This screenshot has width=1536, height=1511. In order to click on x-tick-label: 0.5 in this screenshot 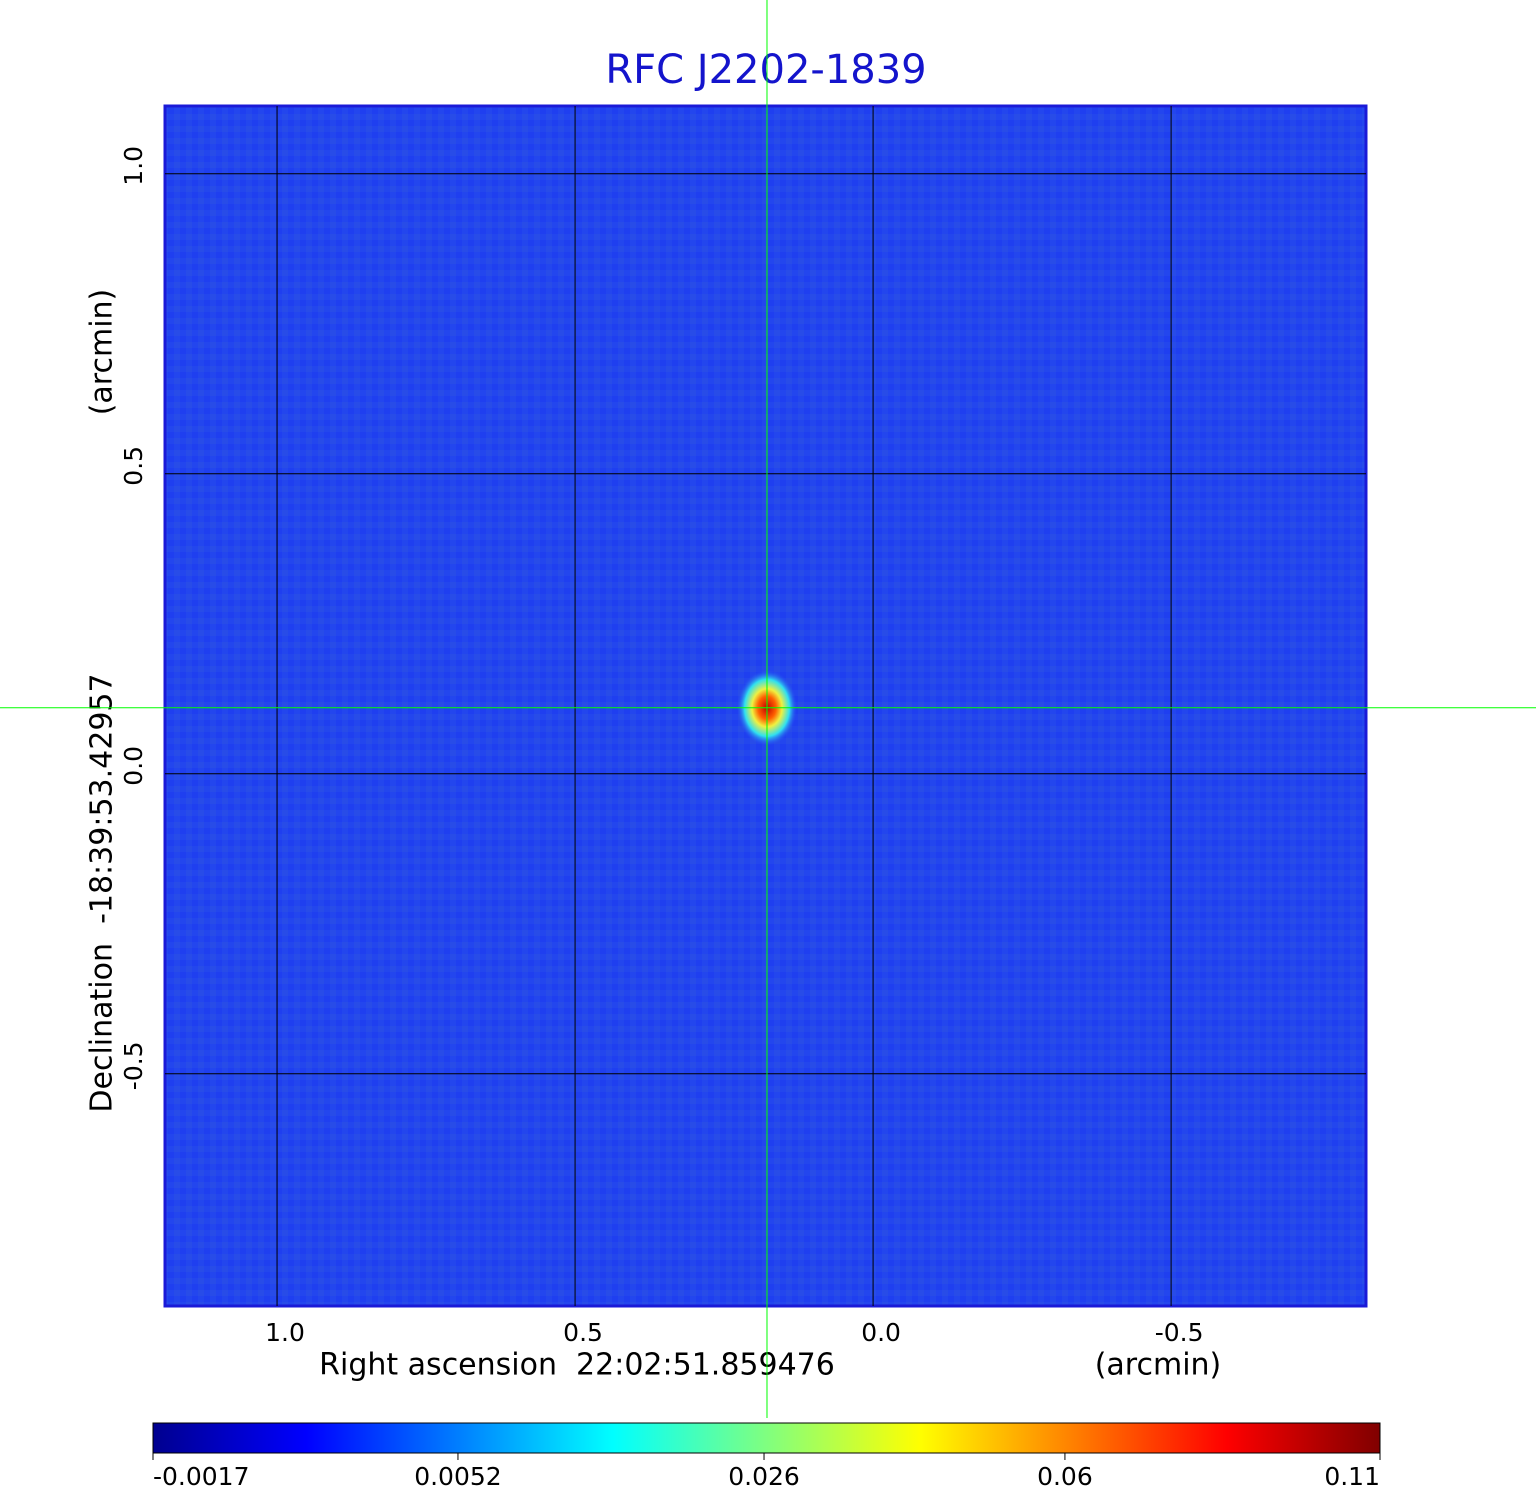, I will do `click(583, 1332)`.